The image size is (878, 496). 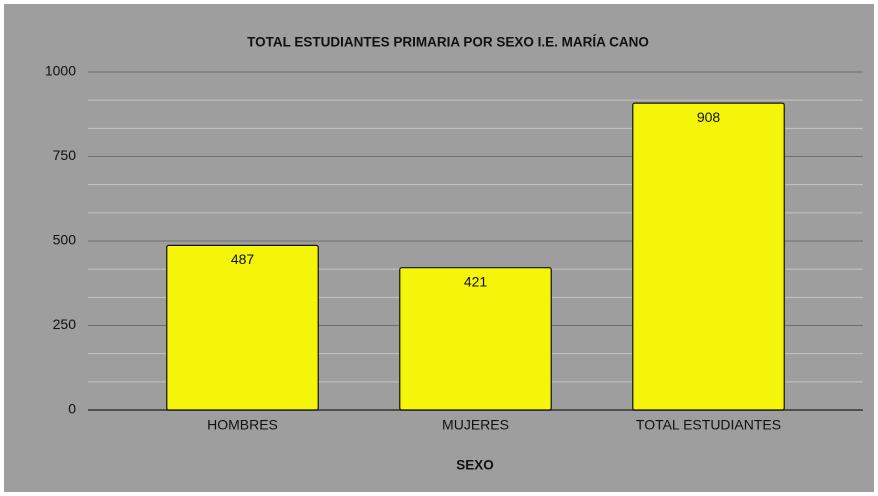 I want to click on y-tick-label: 1000, so click(x=60, y=71).